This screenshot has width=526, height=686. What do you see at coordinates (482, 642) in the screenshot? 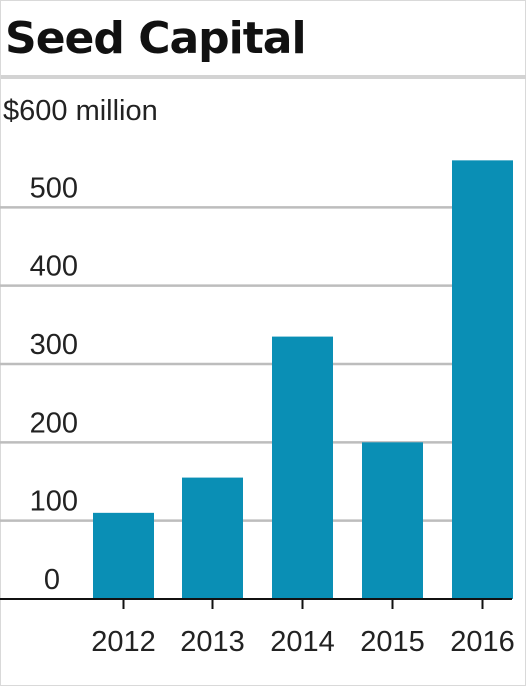
I see `x-tick-label: 2016` at bounding box center [482, 642].